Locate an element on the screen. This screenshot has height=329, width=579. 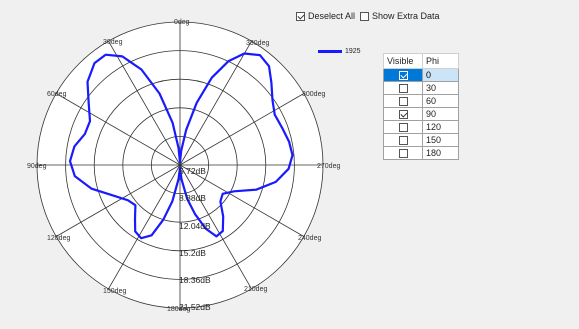
angle-label: 300deg is located at coordinates (313, 94).